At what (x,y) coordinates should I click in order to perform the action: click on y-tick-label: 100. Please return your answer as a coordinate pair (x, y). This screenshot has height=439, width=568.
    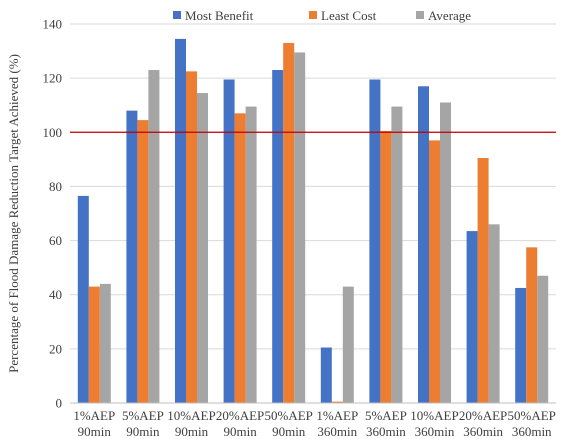
    Looking at the image, I should click on (53, 132).